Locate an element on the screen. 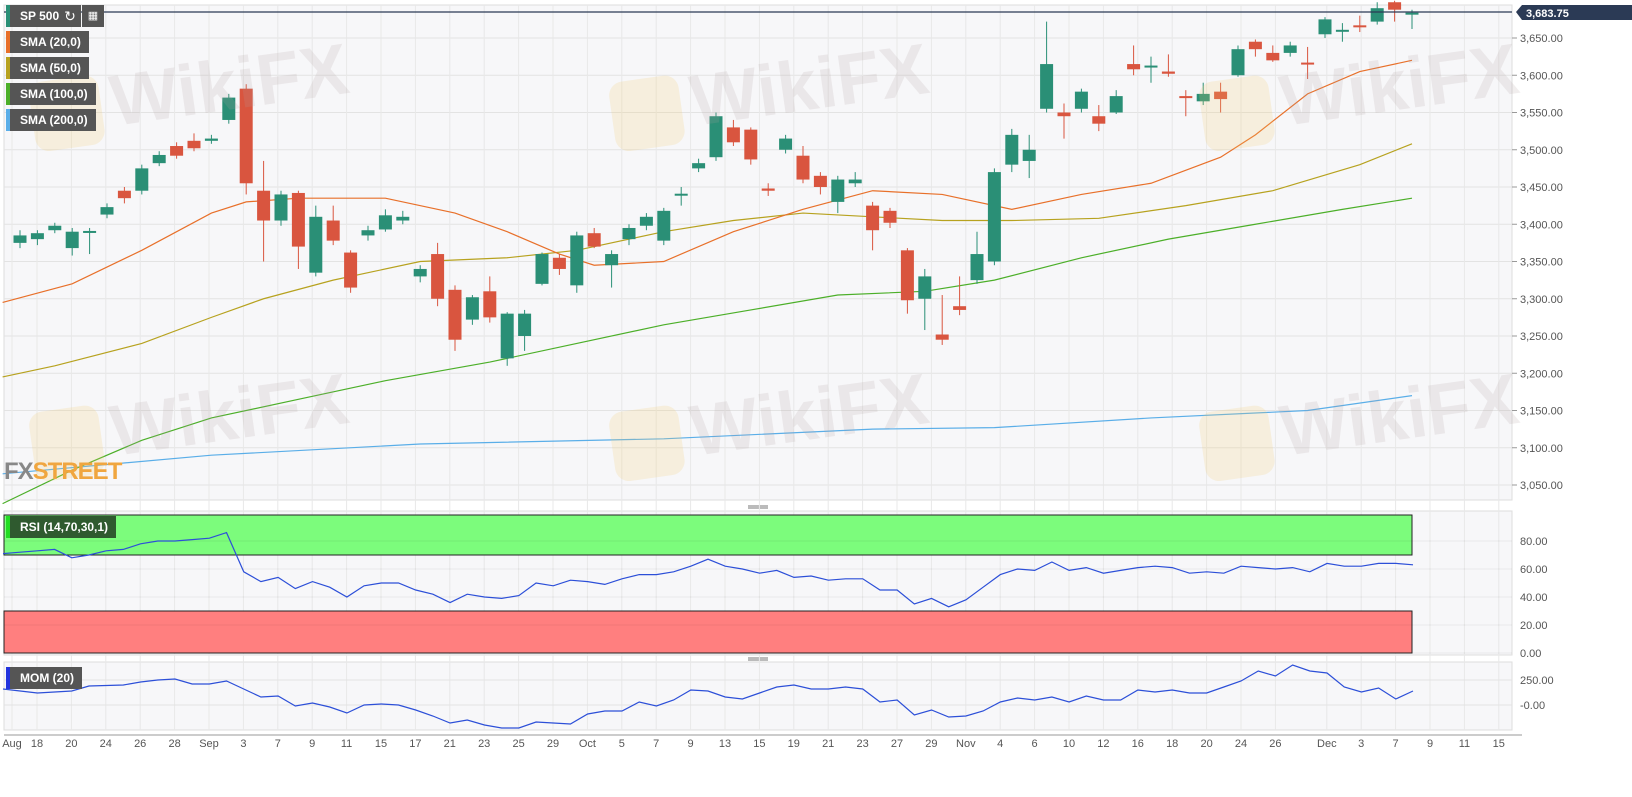  x-tick-label: Sep is located at coordinates (209, 744).